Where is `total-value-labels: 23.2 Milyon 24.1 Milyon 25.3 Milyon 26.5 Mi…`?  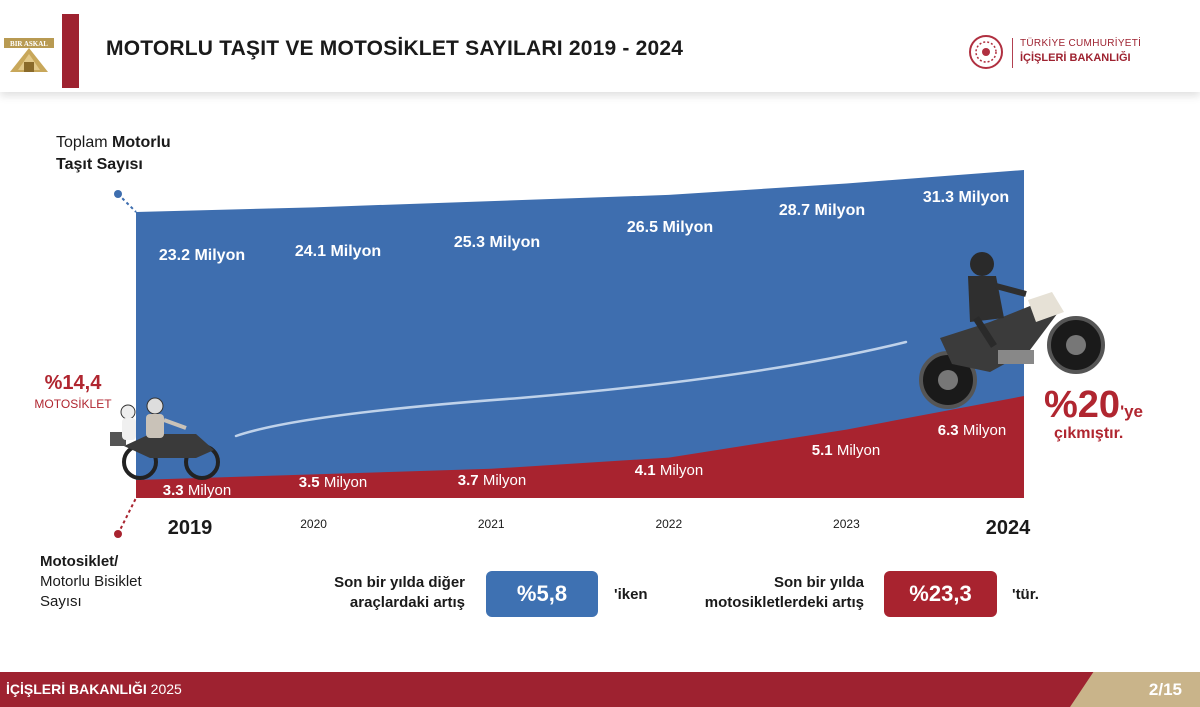 total-value-labels: 23.2 Milyon 24.1 Milyon 25.3 Milyon 26.5 Mi… is located at coordinates (584, 226).